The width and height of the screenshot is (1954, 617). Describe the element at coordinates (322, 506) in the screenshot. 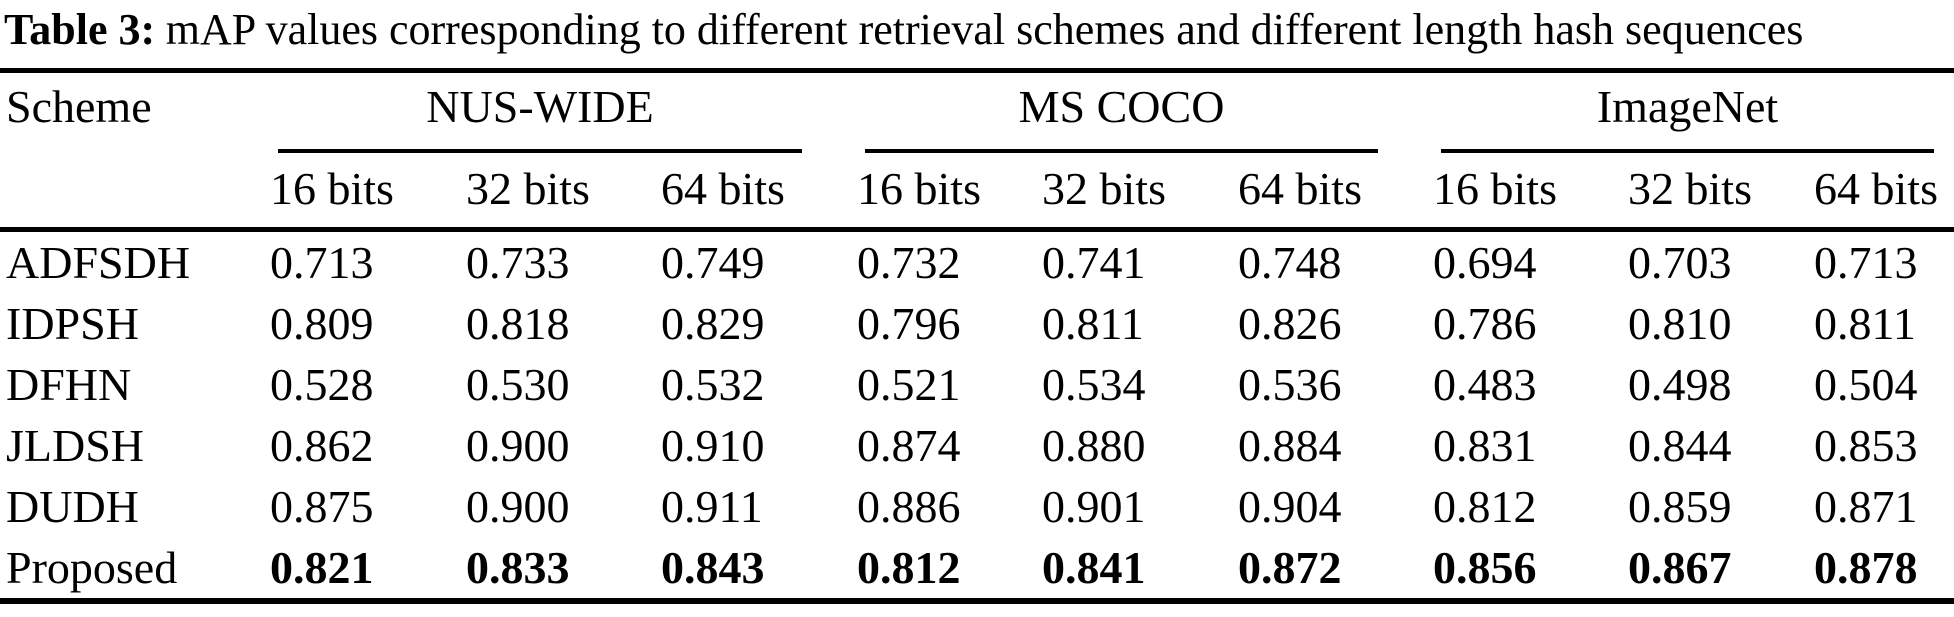

I see `value-cell: 0.875` at that location.